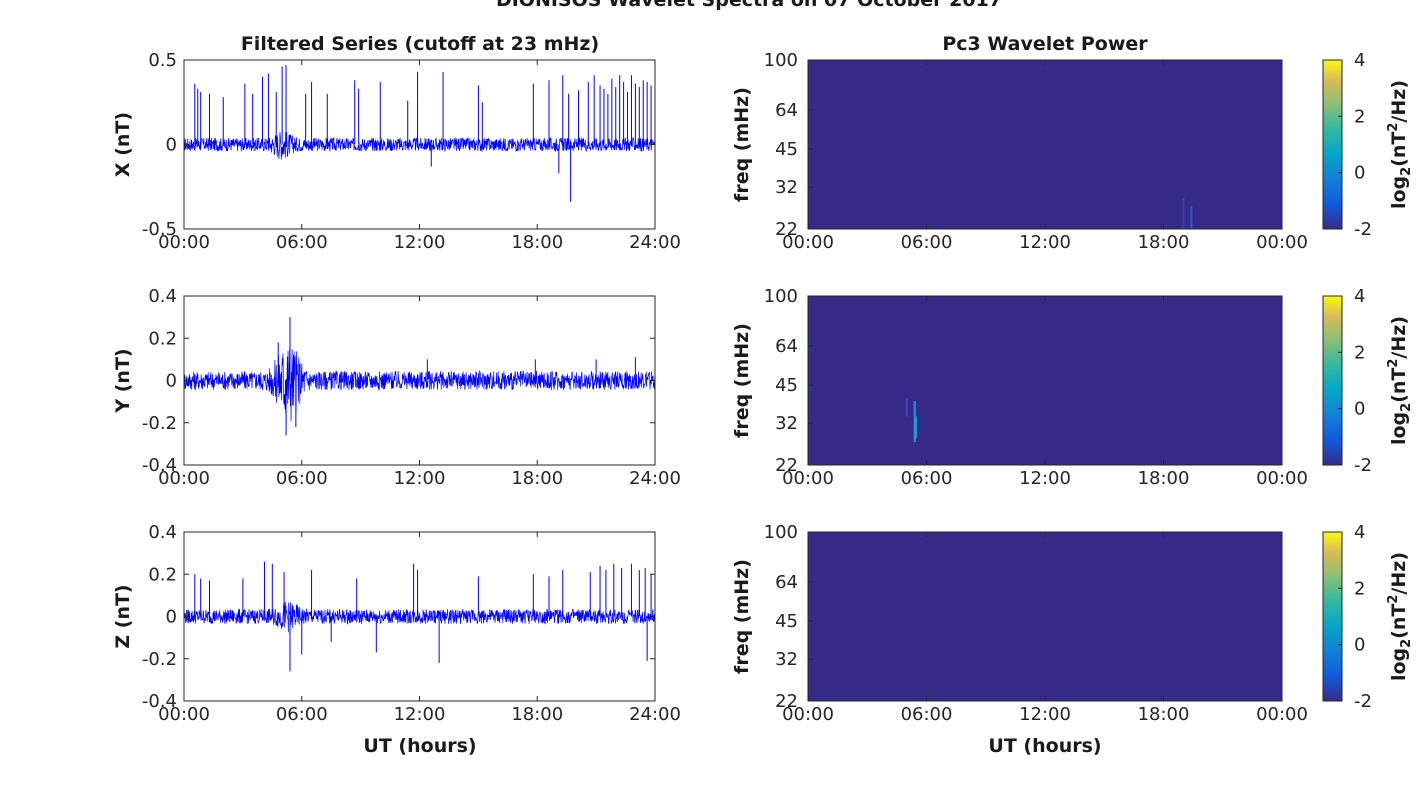 The image size is (1418, 788). Describe the element at coordinates (159, 229) in the screenshot. I see `y-tick-label: -0.5` at that location.